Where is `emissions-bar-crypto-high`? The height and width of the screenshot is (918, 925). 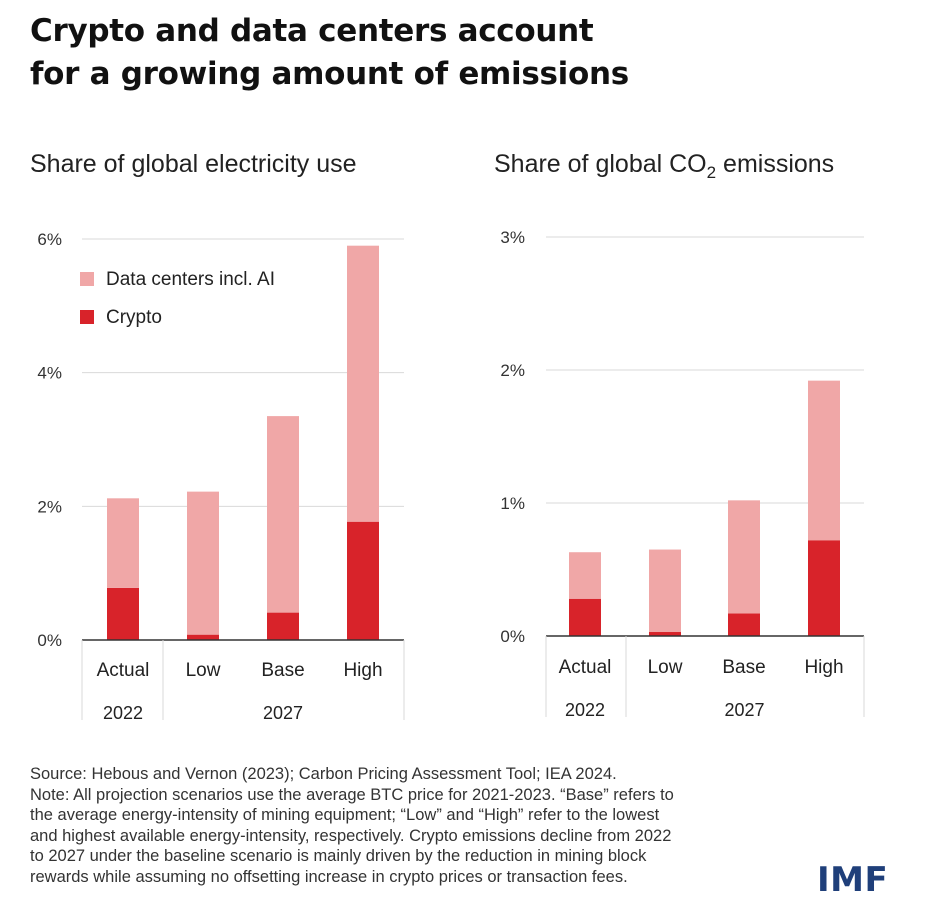
emissions-bar-crypto-high is located at coordinates (824, 588).